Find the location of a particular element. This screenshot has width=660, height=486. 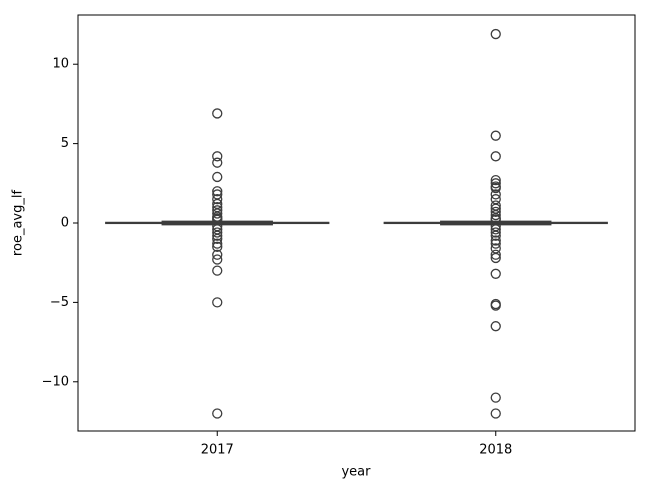

x-tick-label: 2017 is located at coordinates (217, 450).